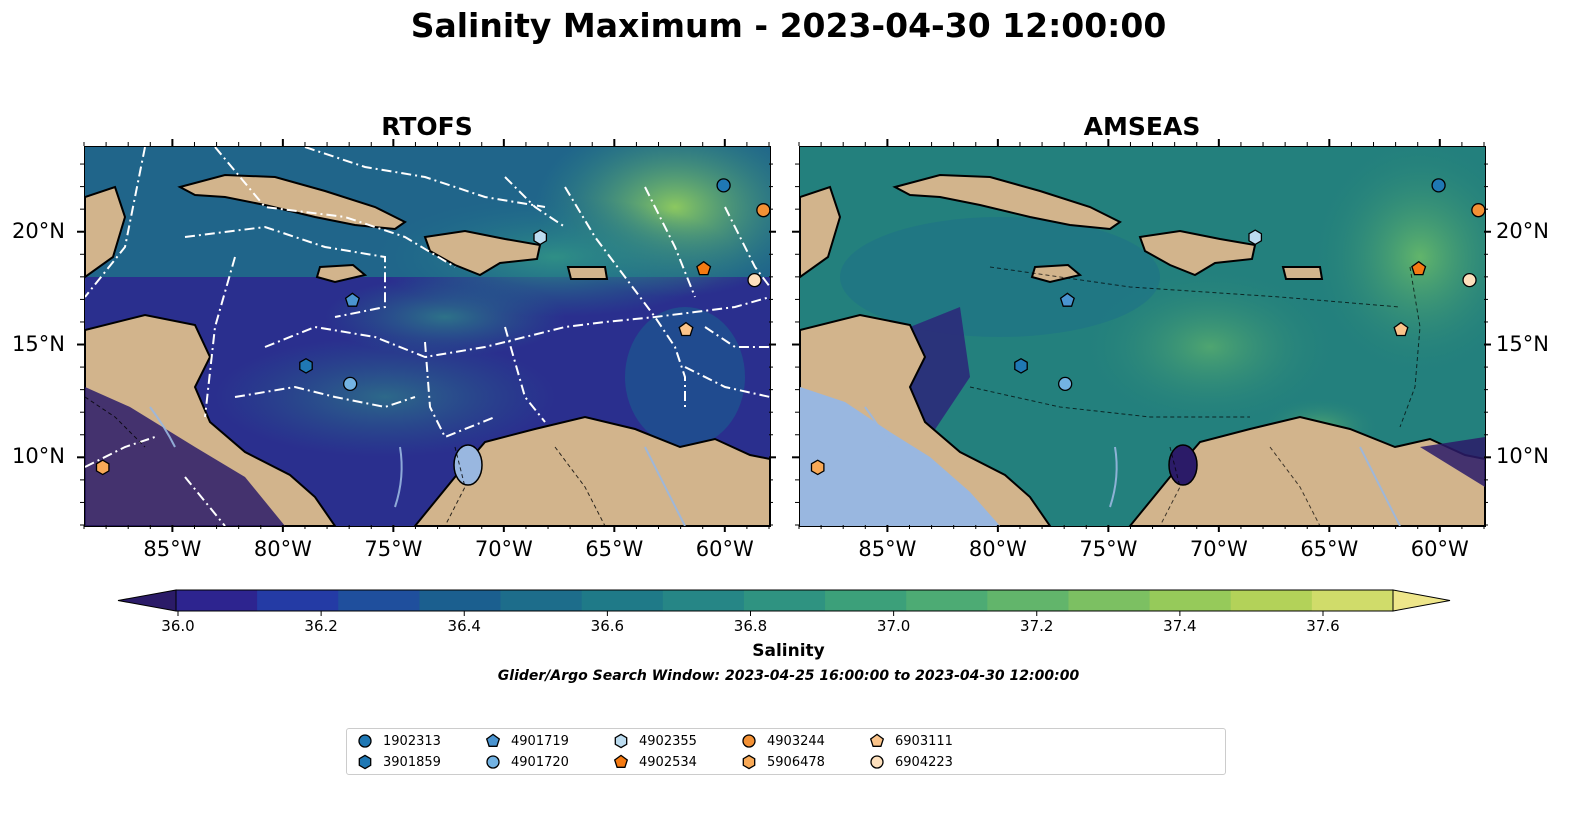 The image size is (1577, 827). Describe the element at coordinates (1421, 600) in the screenshot. I see `colorbar-extend-high` at that location.